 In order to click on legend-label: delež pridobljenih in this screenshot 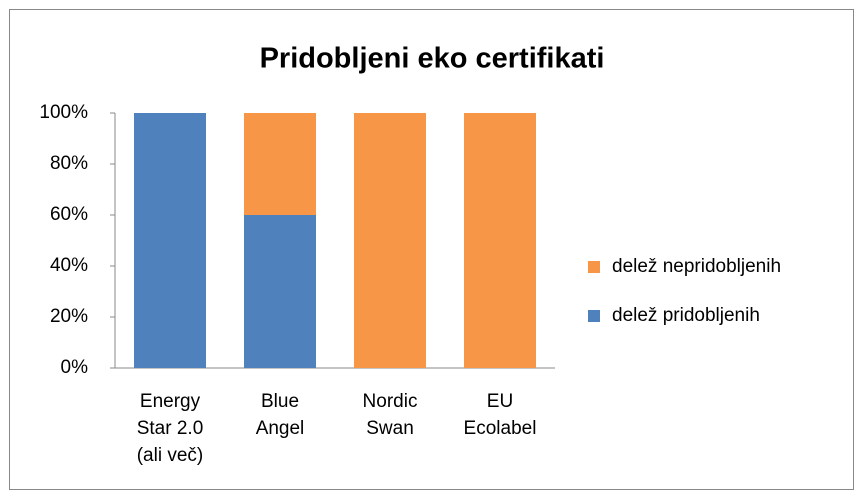, I will do `click(686, 315)`.